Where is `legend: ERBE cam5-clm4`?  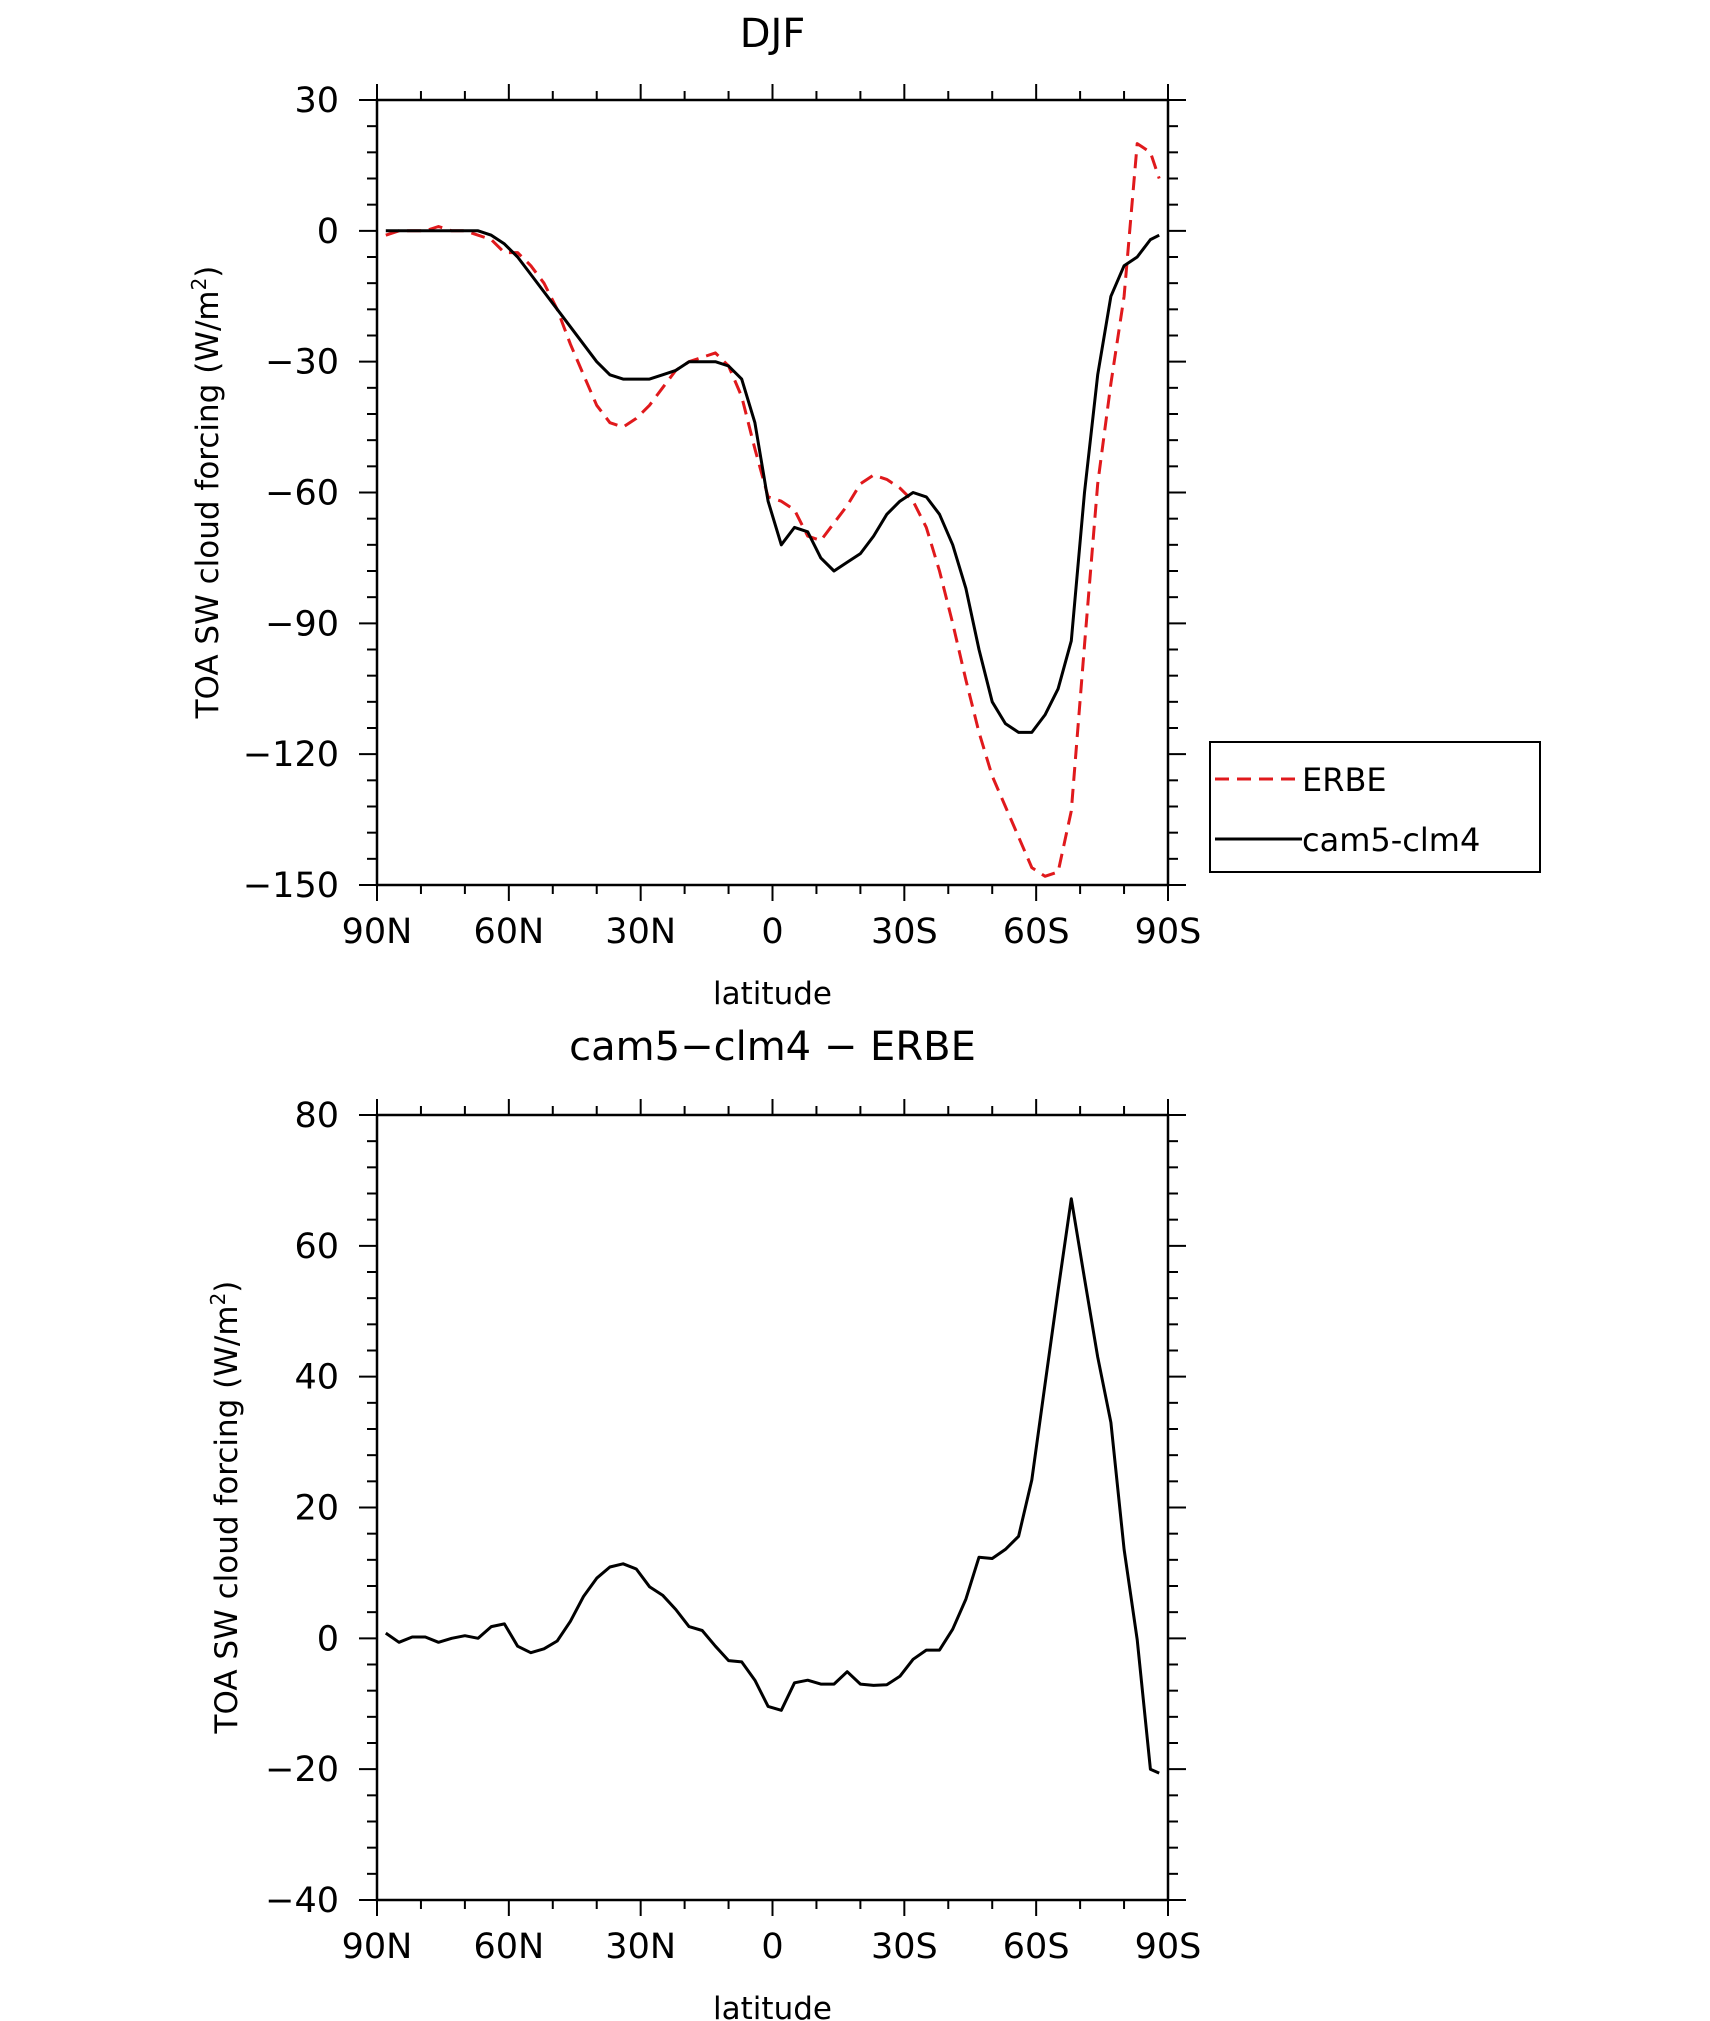
legend: ERBE cam5-clm4 is located at coordinates (1375, 807).